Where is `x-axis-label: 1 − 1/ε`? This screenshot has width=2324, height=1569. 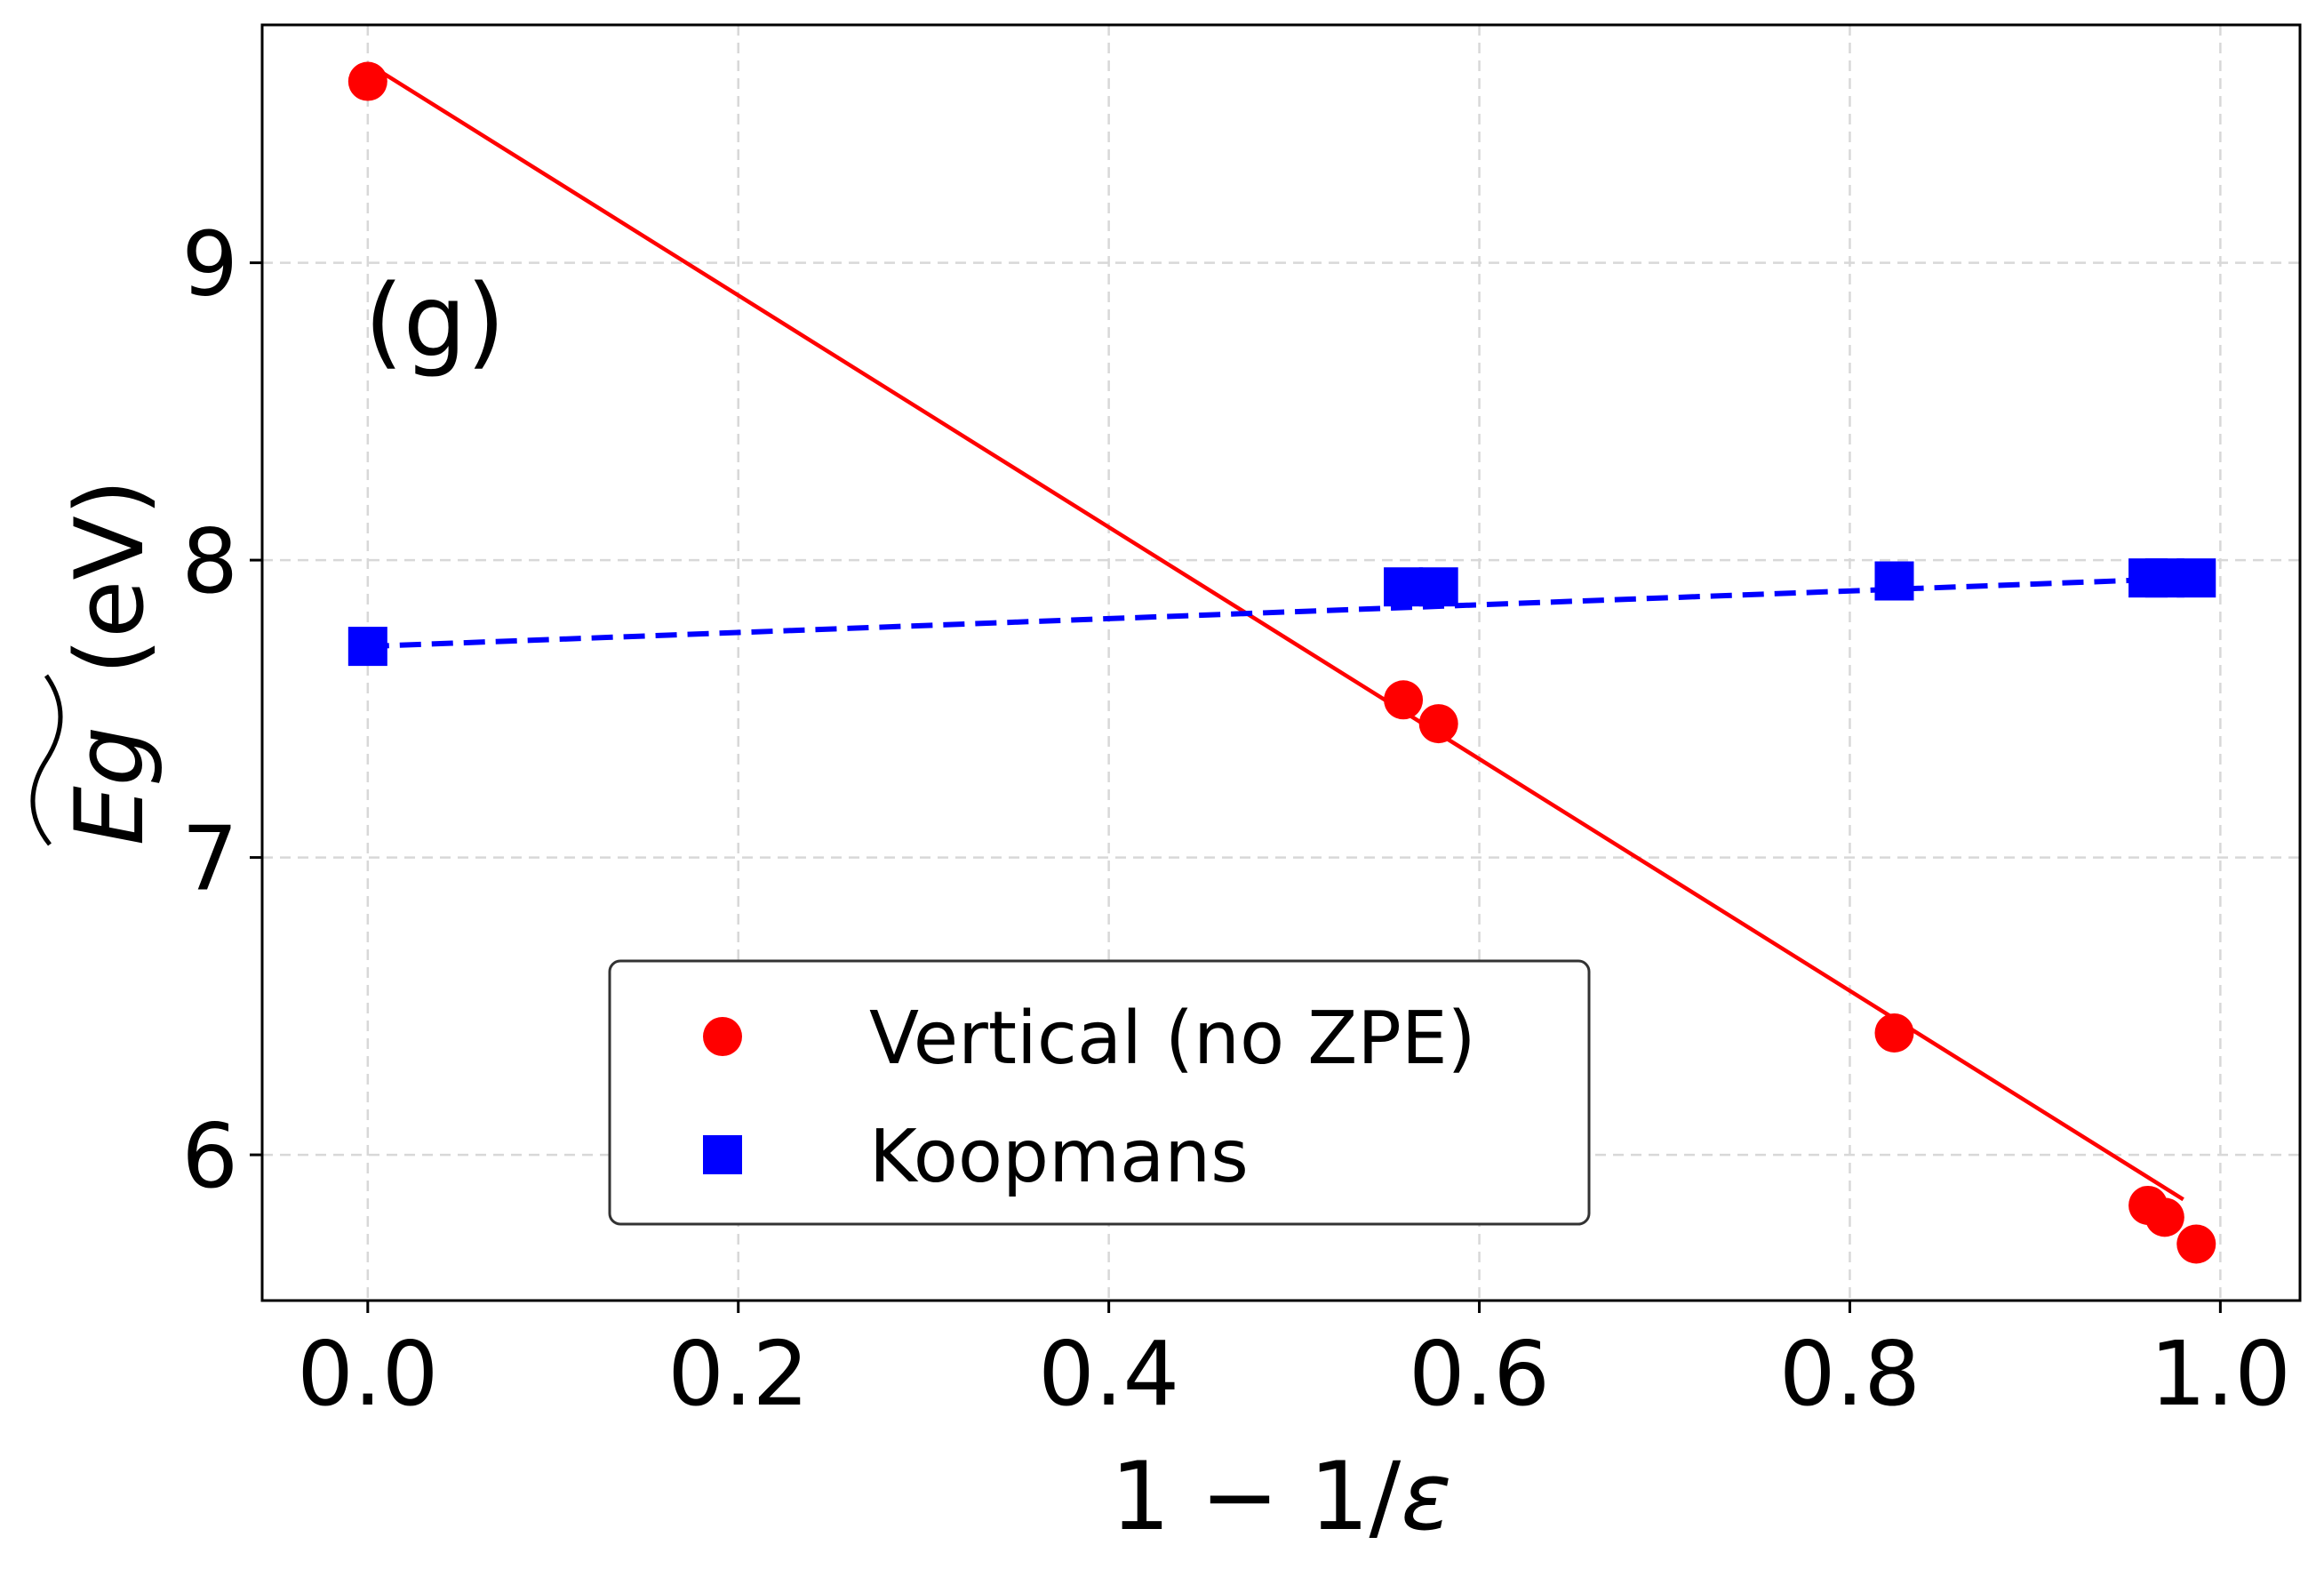
x-axis-label: 1 − 1/ε is located at coordinates (1280, 1496).